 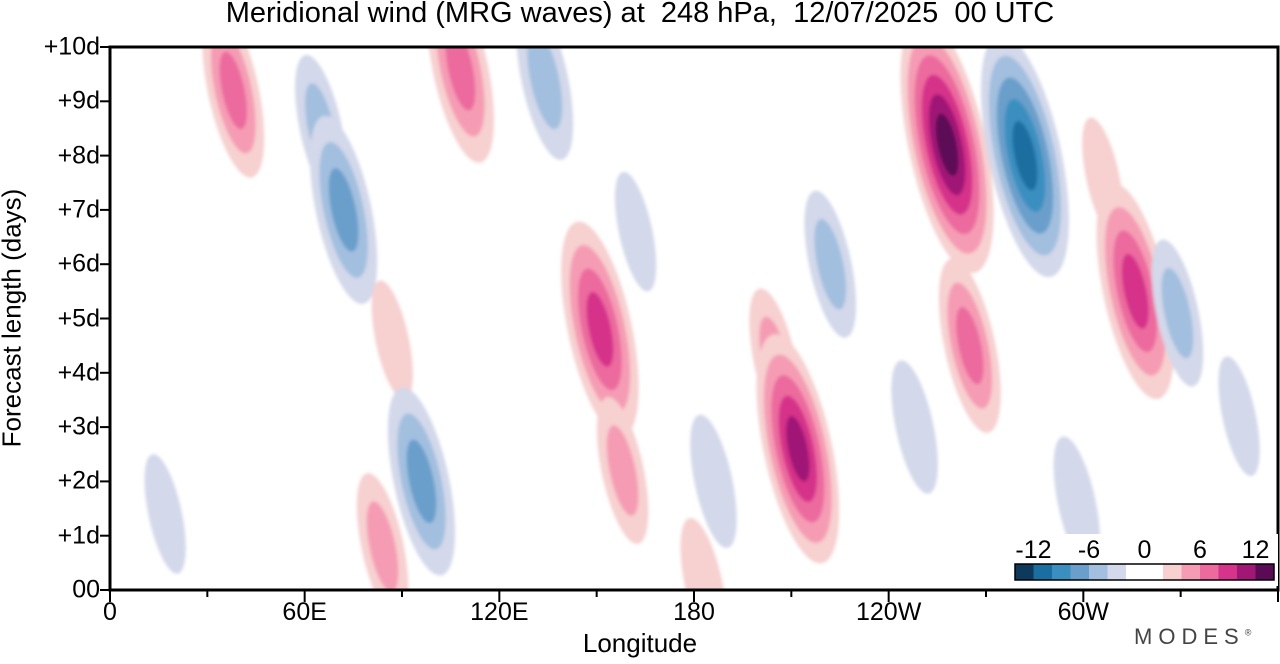 I want to click on y-tick-label: +5d, so click(x=78, y=318).